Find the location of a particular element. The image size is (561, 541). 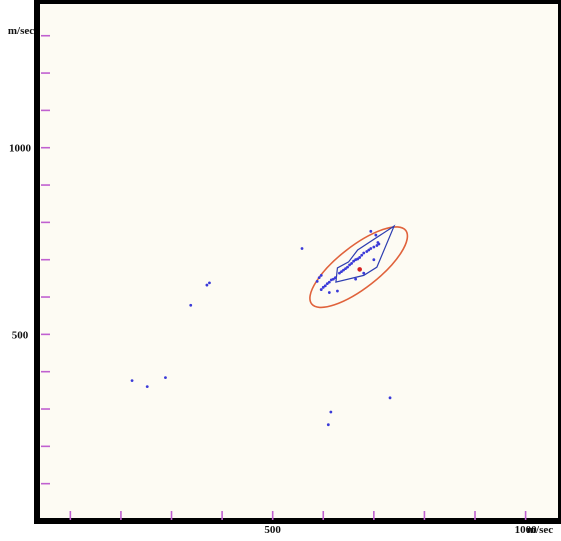

y-tick-label-1: 1000 is located at coordinates (20, 149).